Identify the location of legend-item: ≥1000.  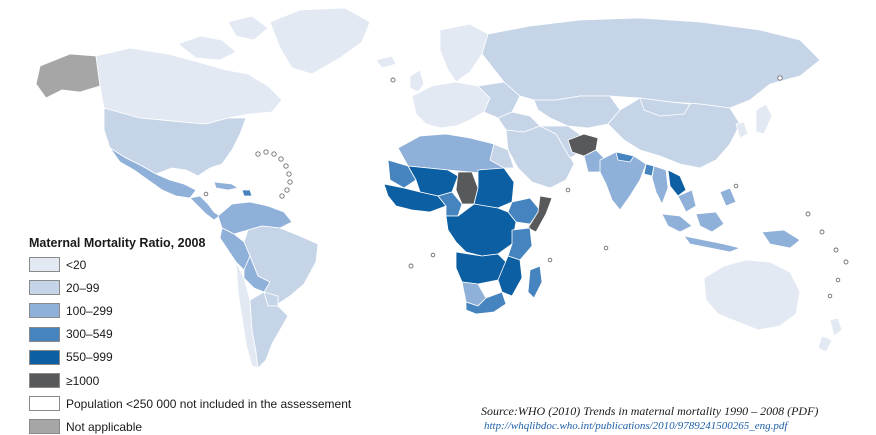
(64, 380).